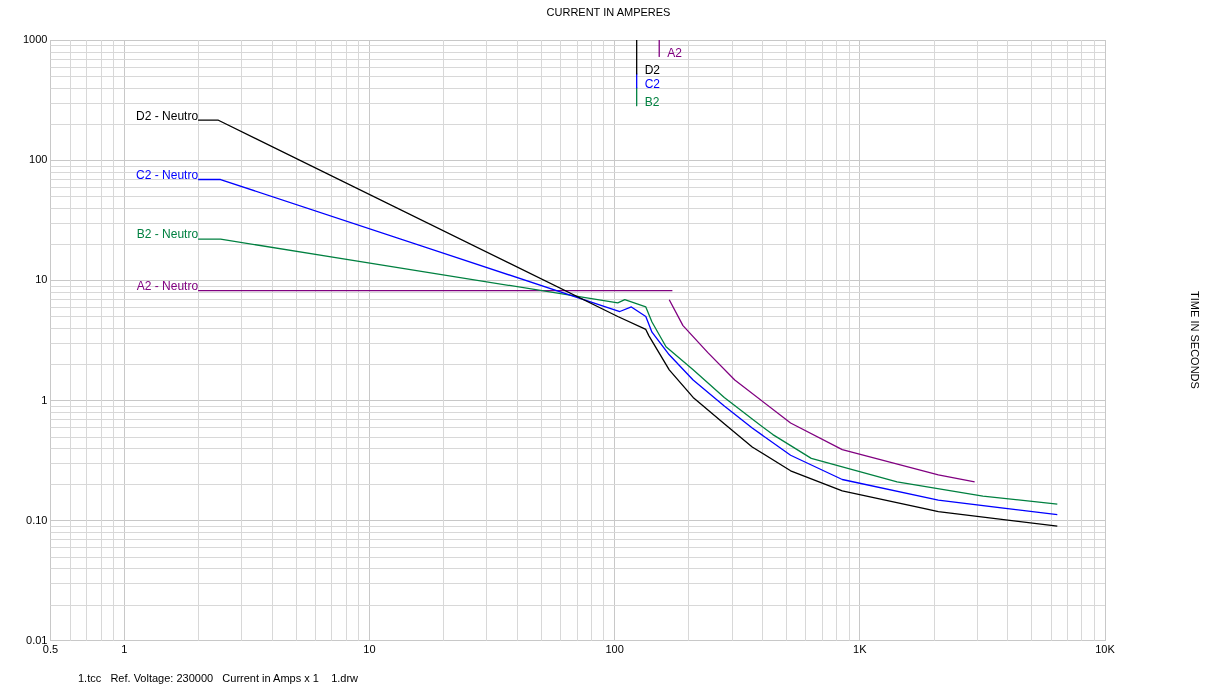  What do you see at coordinates (1195, 340) in the screenshot?
I see `text: TIME IN SECONDS` at bounding box center [1195, 340].